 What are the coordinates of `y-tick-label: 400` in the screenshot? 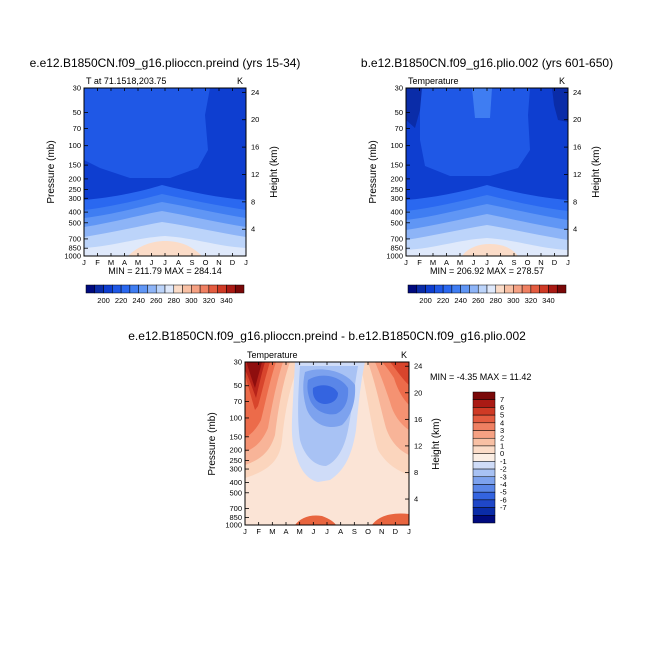 It's located at (396, 212).